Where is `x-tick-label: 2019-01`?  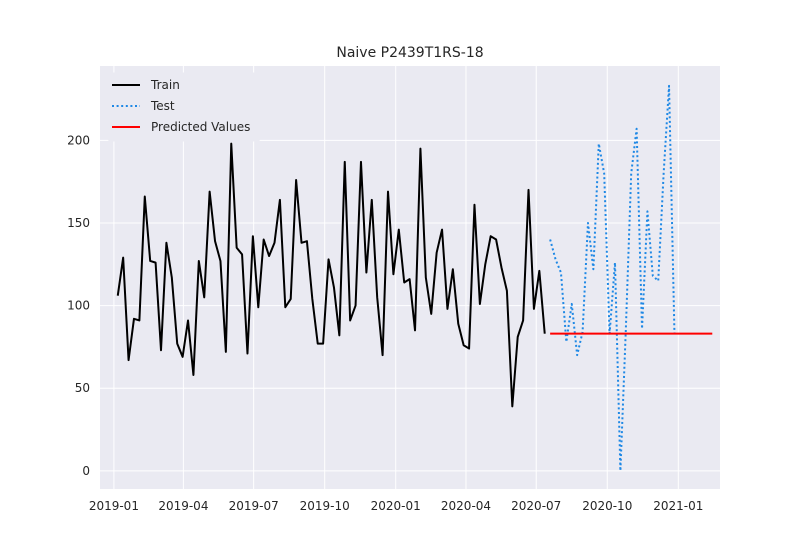 x-tick-label: 2019-01 is located at coordinates (114, 506).